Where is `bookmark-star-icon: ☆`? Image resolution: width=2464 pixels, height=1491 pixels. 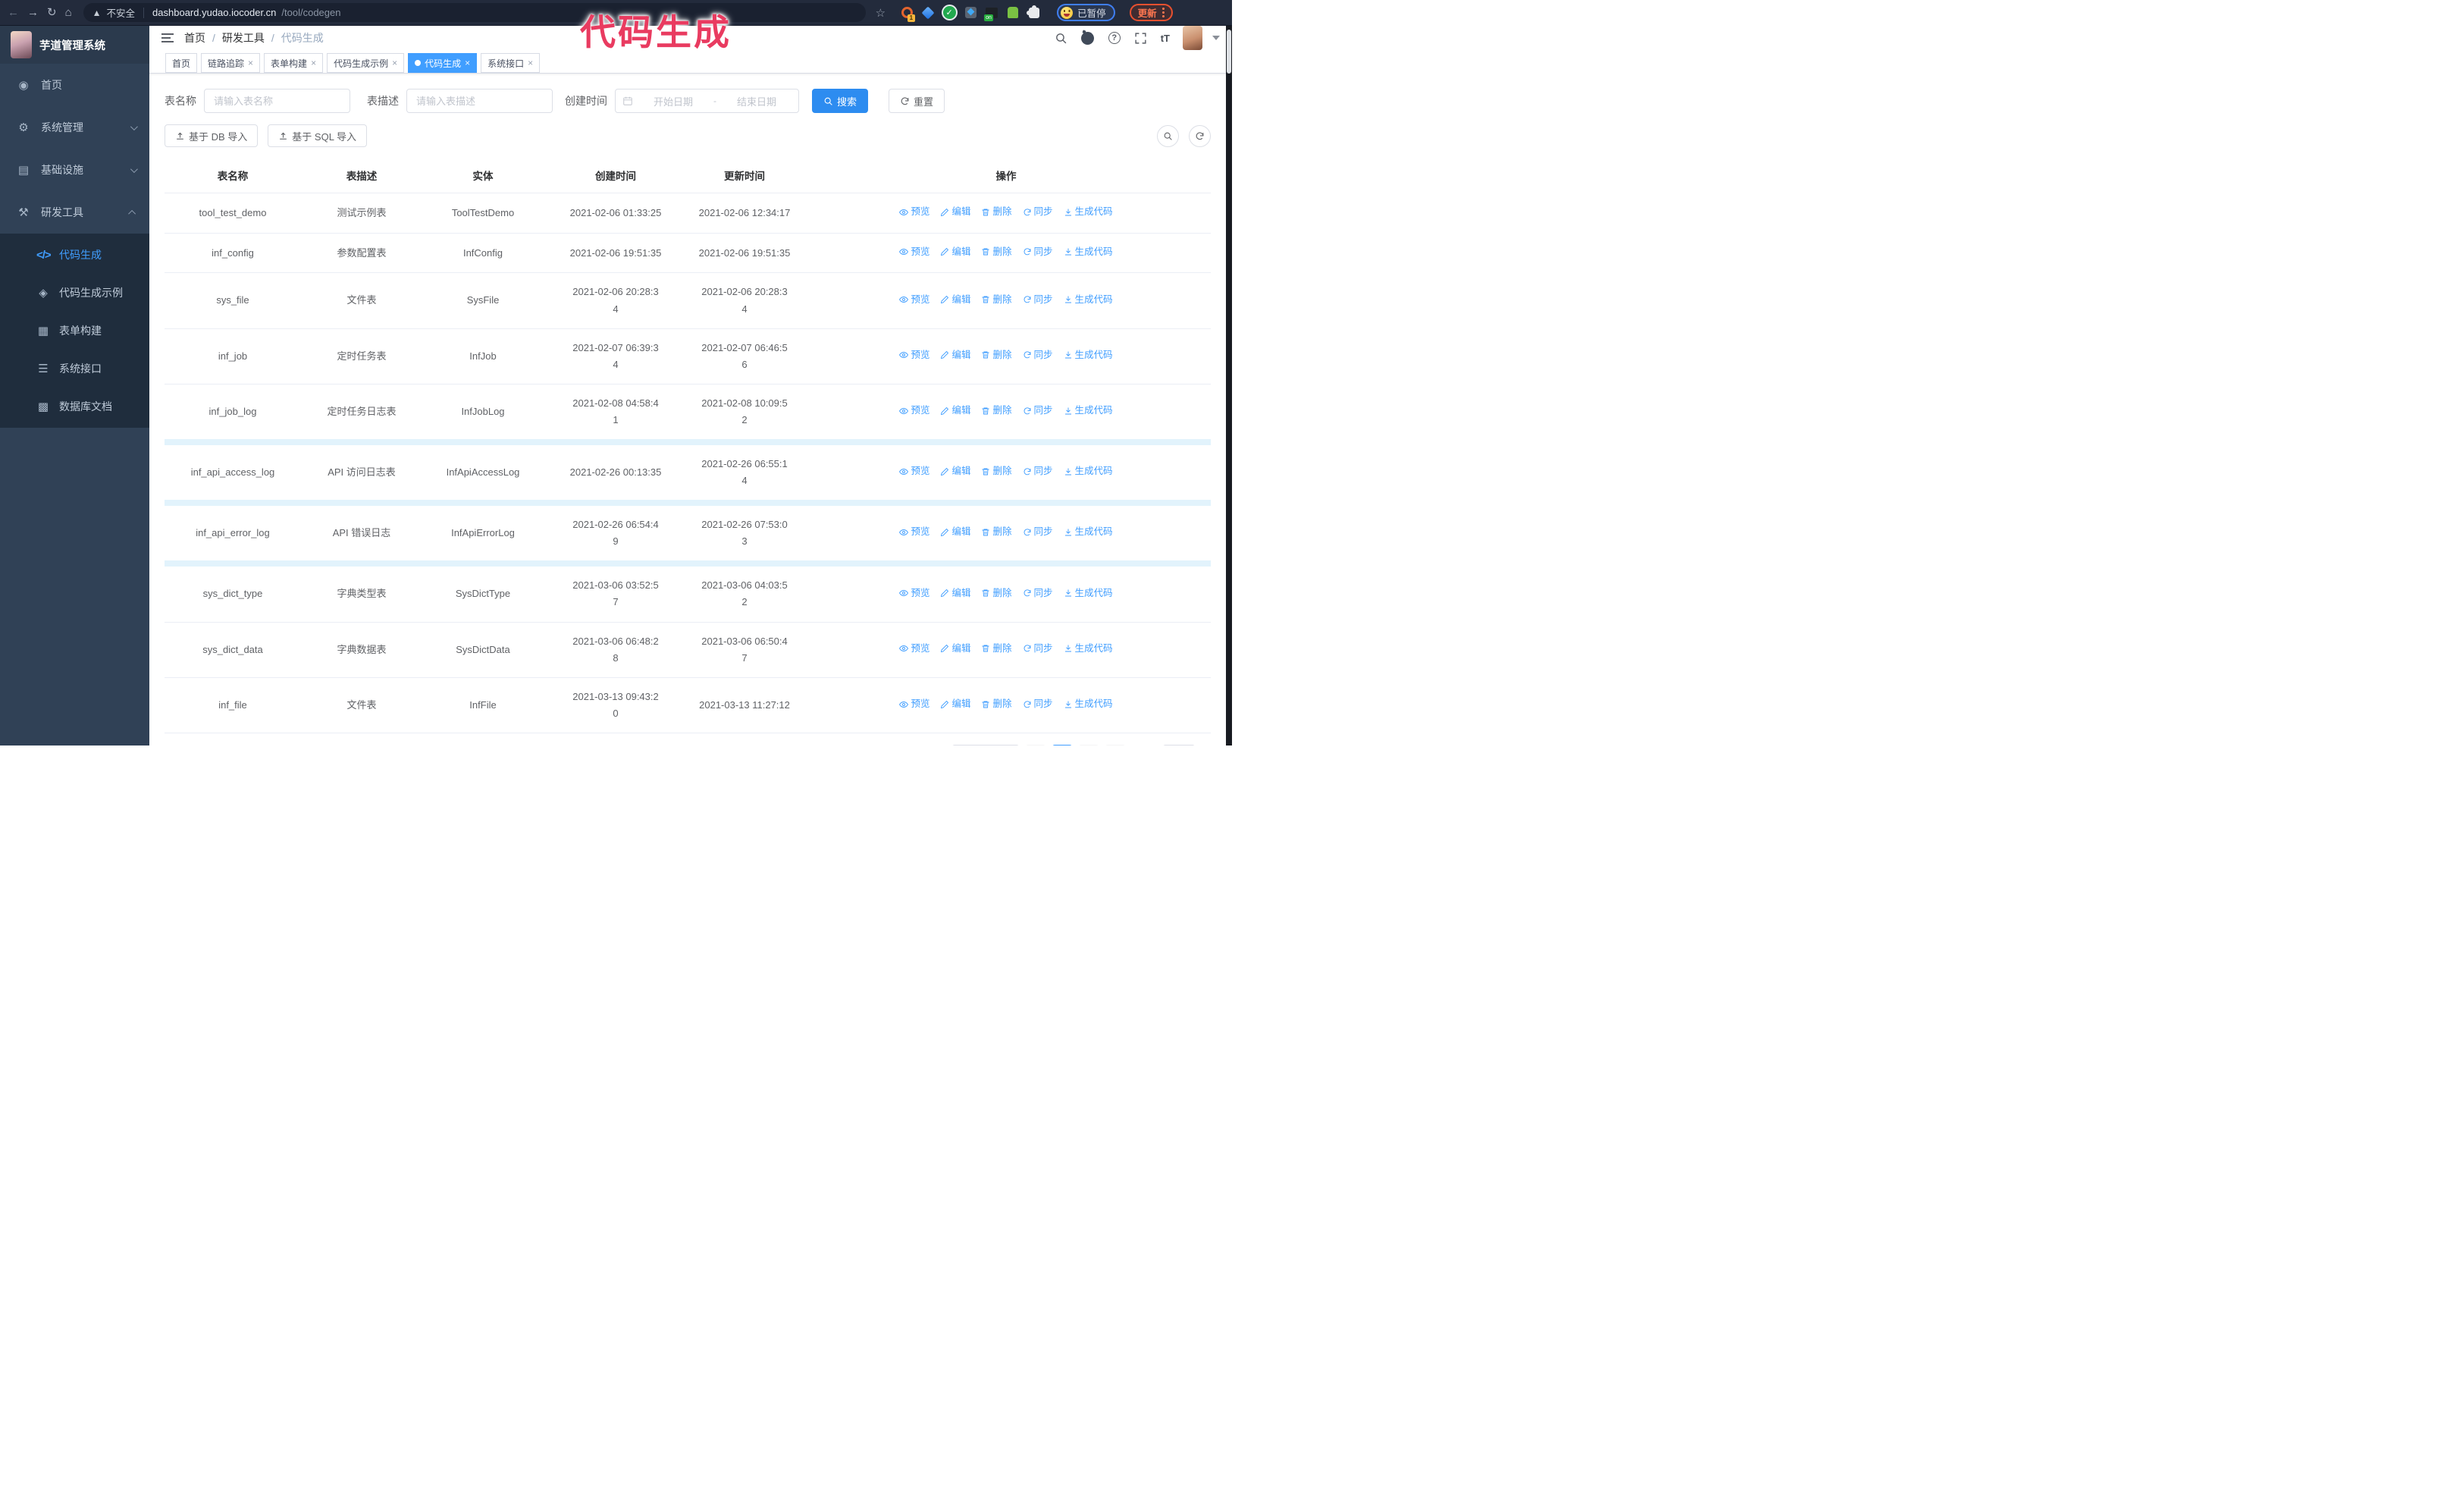
bookmark-star-icon: ☆ is located at coordinates (880, 13).